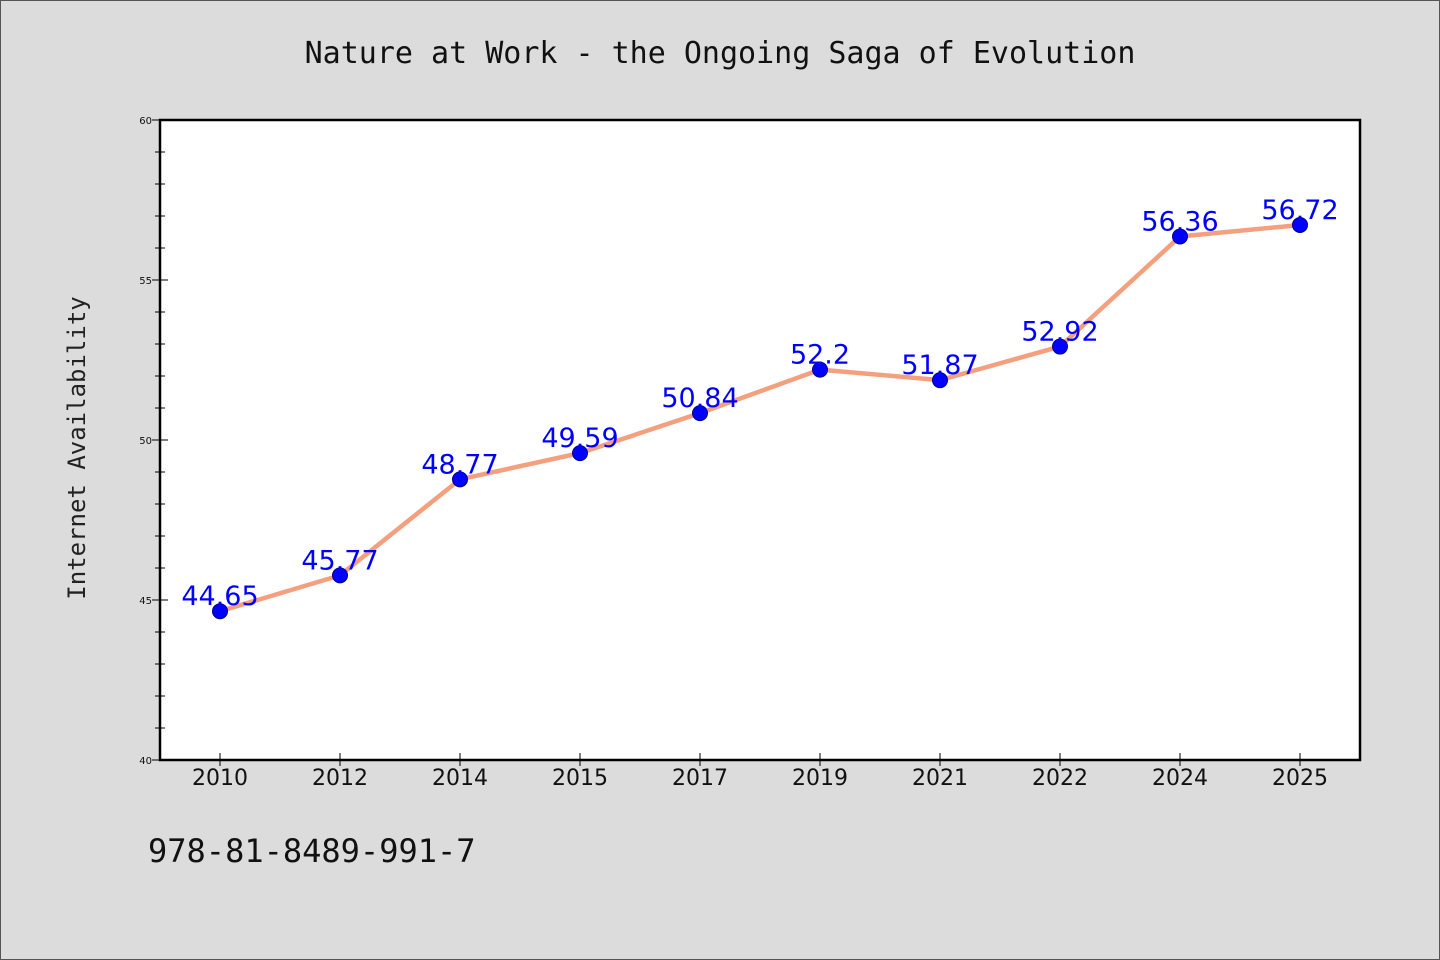  Describe the element at coordinates (699, 398) in the screenshot. I see `data-label: 50.84` at that location.